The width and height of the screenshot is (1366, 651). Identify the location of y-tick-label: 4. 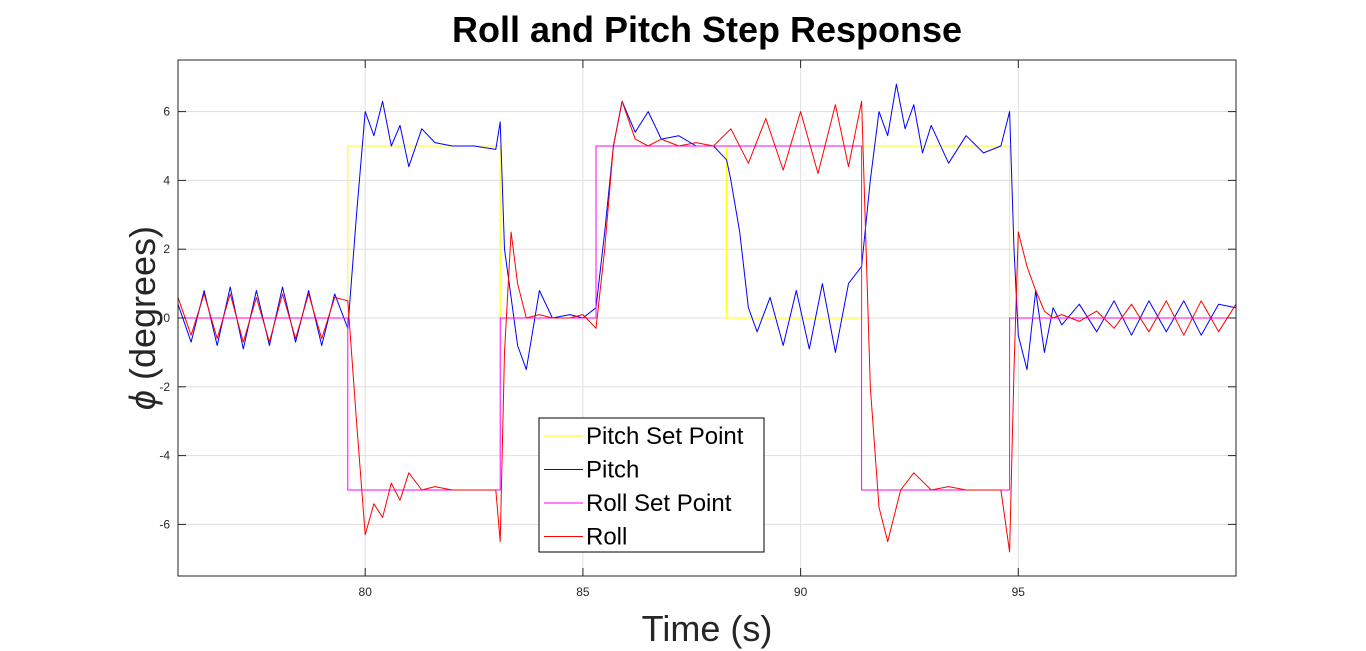
(166, 180).